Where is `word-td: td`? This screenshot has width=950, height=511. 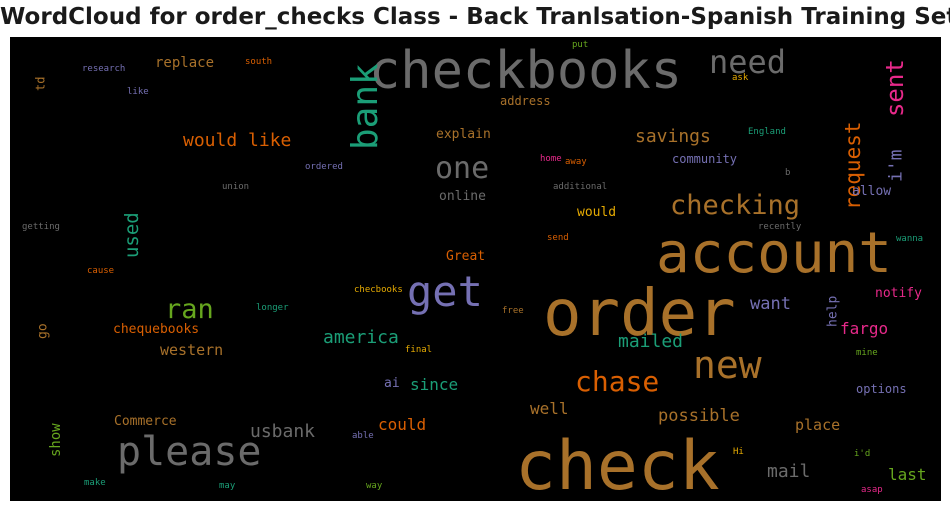 word-td: td is located at coordinates (41, 84).